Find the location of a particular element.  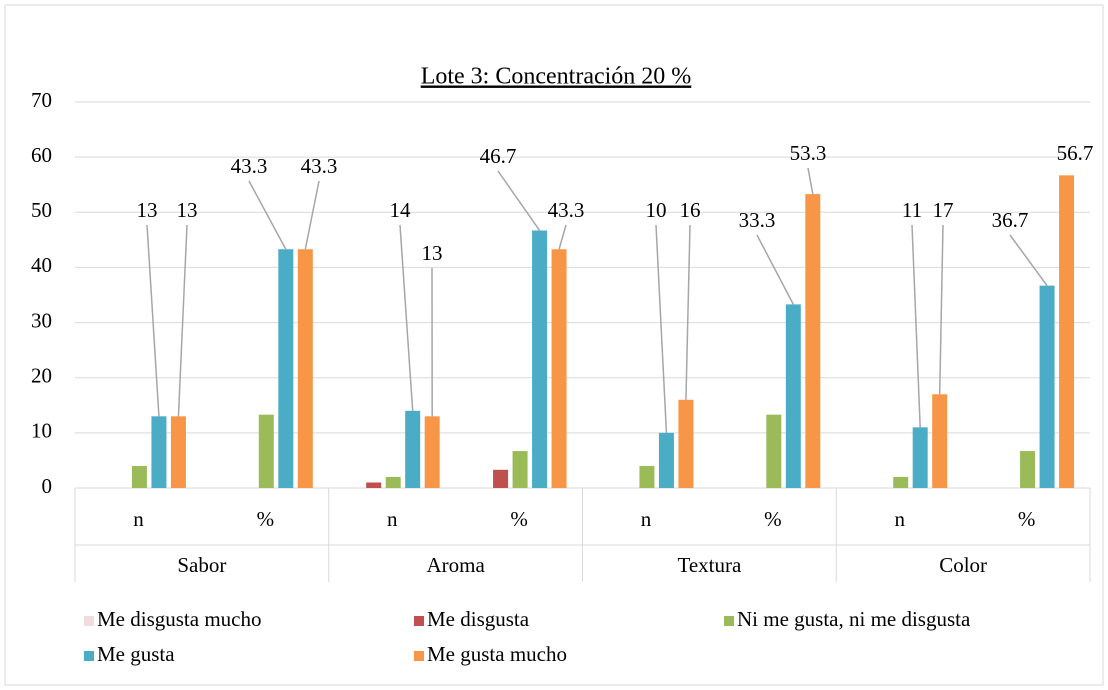

y-tick-label: 70 is located at coordinates (41, 100).